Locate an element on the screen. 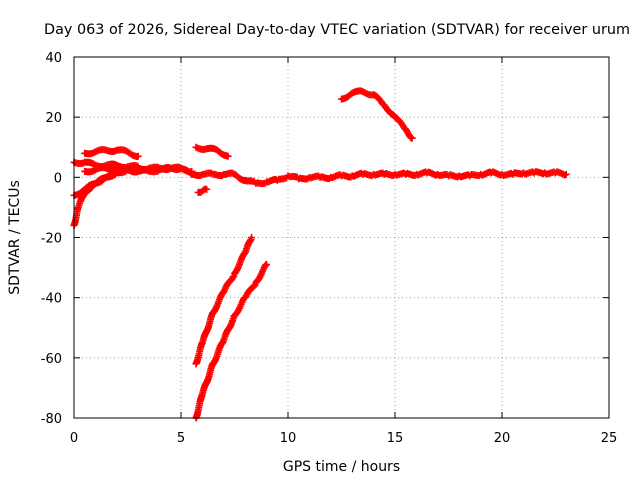 The width and height of the screenshot is (640, 480). y-tick-label: 40 is located at coordinates (53, 58).